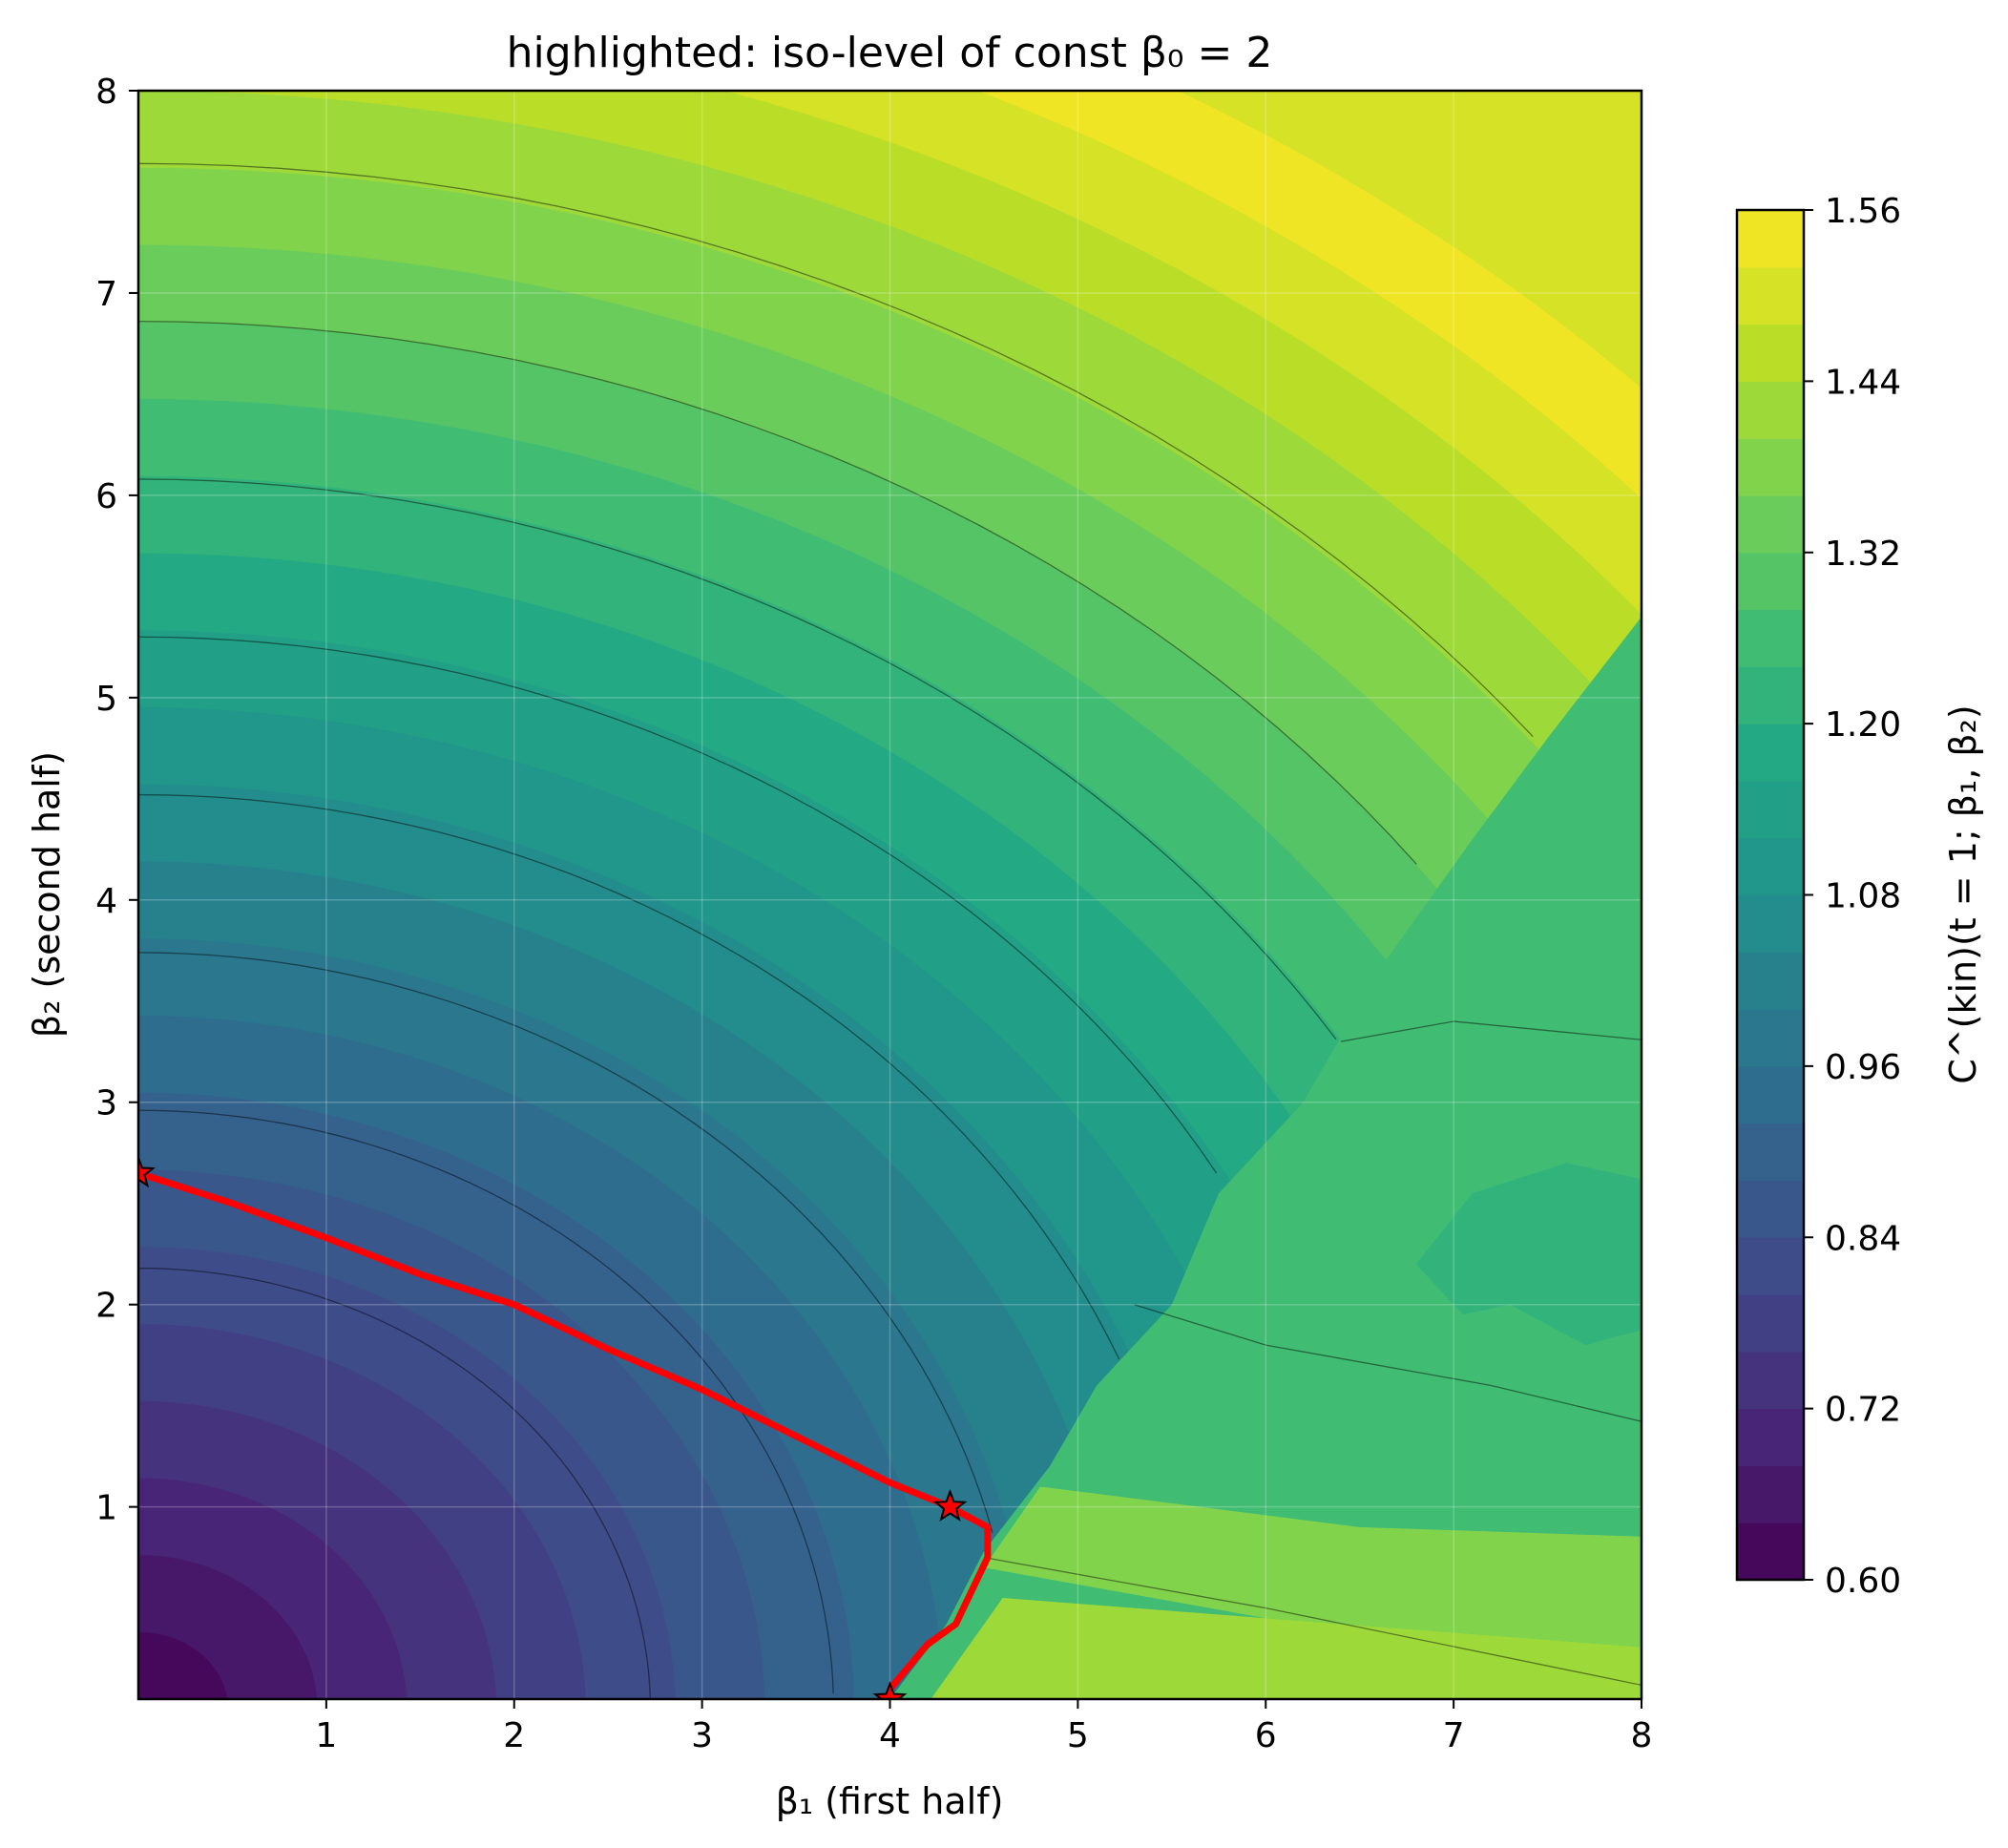 The width and height of the screenshot is (2008, 1848). Describe the element at coordinates (1078, 1736) in the screenshot. I see `x-tick-label: 5` at that location.